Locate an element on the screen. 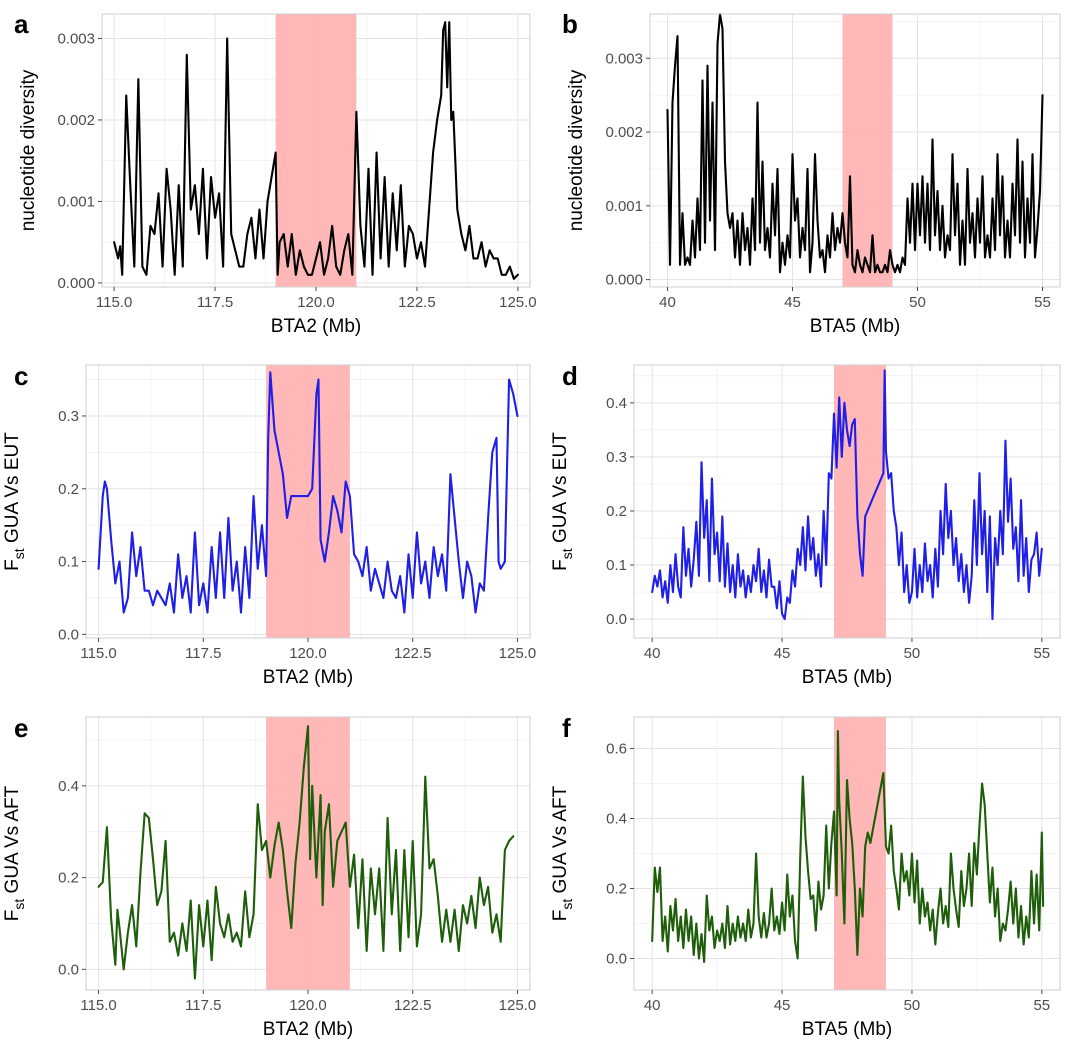  panel-d-y-axis-title-main: F is located at coordinates (560, 565).